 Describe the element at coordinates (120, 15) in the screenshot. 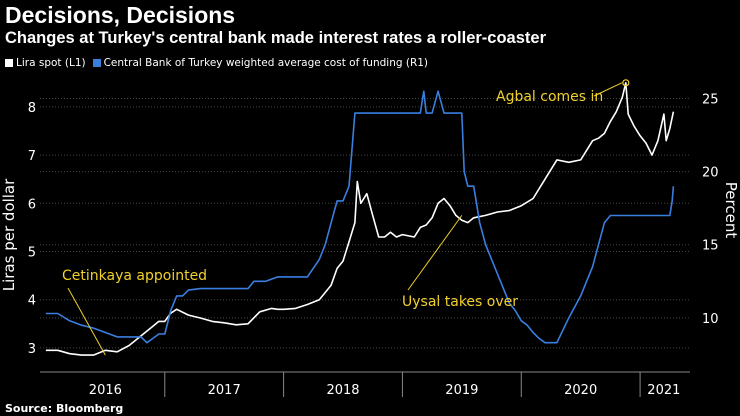

I see `chart-title: Decisions, Decisions` at that location.